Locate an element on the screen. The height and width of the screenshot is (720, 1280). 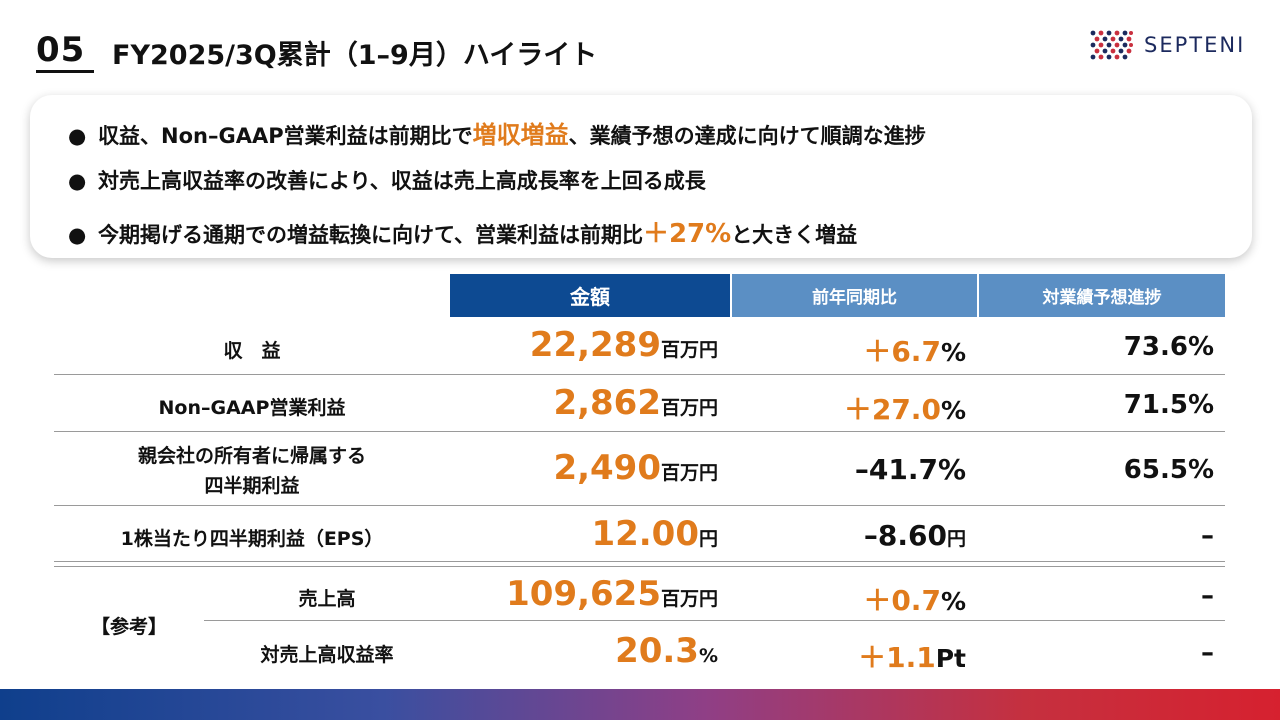
highlight-1-post: 、業績予想の達成に向けて順調な進捗 is located at coordinates (747, 136).